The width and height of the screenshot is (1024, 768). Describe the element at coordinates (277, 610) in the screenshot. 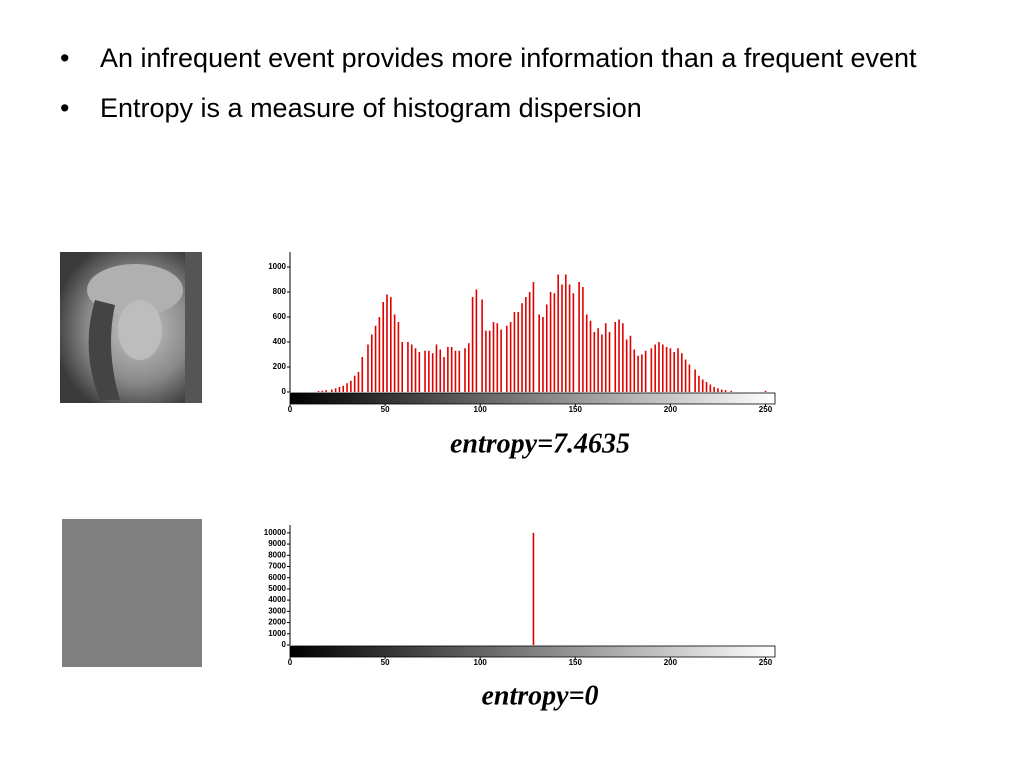

I see `y-tick-label: 3000` at that location.